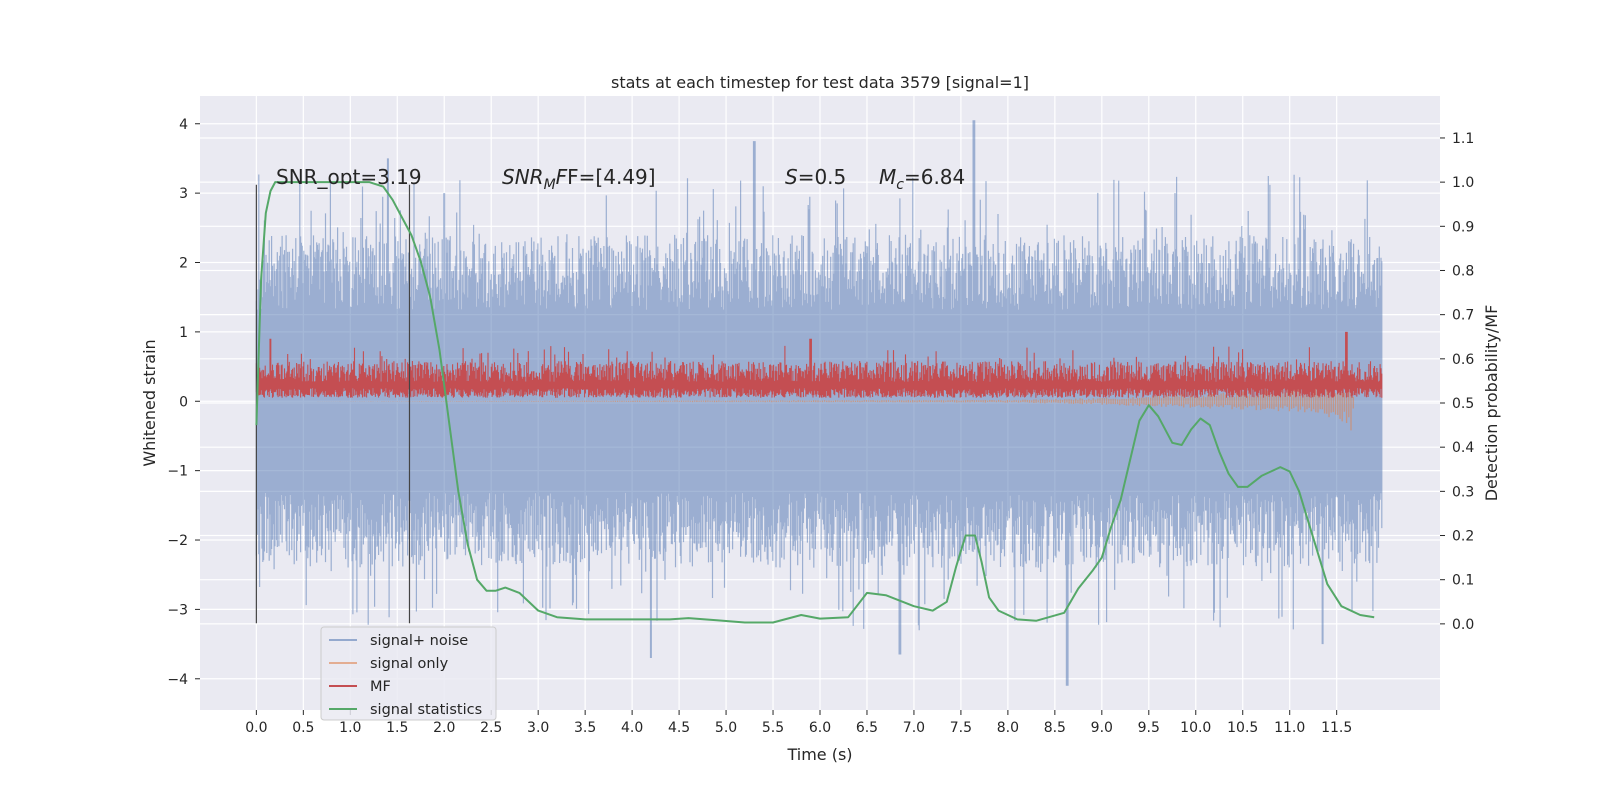 This screenshot has width=1600, height=800. Describe the element at coordinates (1463, 227) in the screenshot. I see `y2-tick-label: 0.9` at that location.